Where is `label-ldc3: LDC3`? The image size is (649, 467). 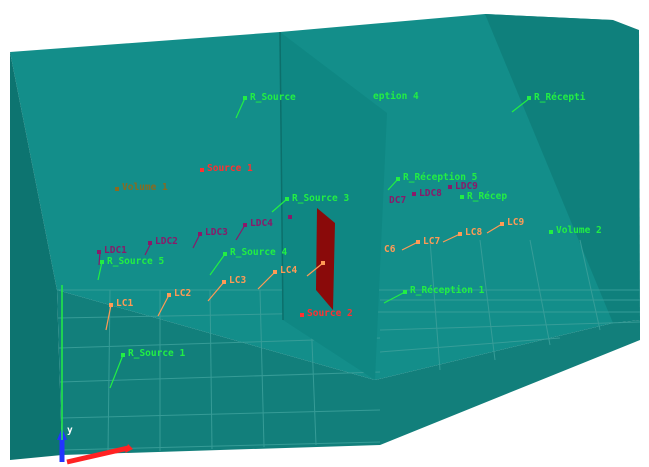
label-ldc3: LDC3 is located at coordinates (216, 232).